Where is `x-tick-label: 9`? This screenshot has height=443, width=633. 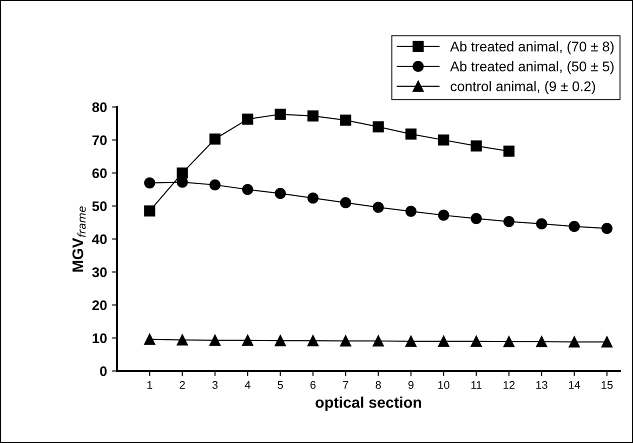
x-tick-label: 9 is located at coordinates (411, 385).